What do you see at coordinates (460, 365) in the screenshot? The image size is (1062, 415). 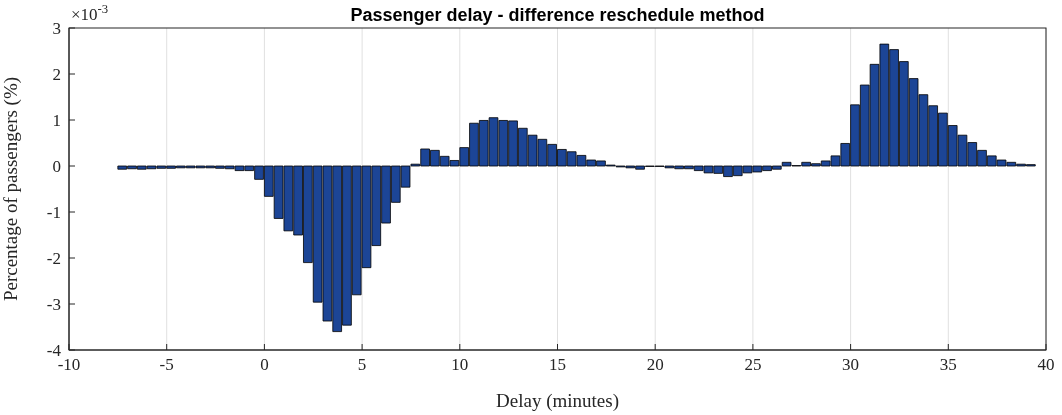 I see `x-tick-label: 10` at bounding box center [460, 365].